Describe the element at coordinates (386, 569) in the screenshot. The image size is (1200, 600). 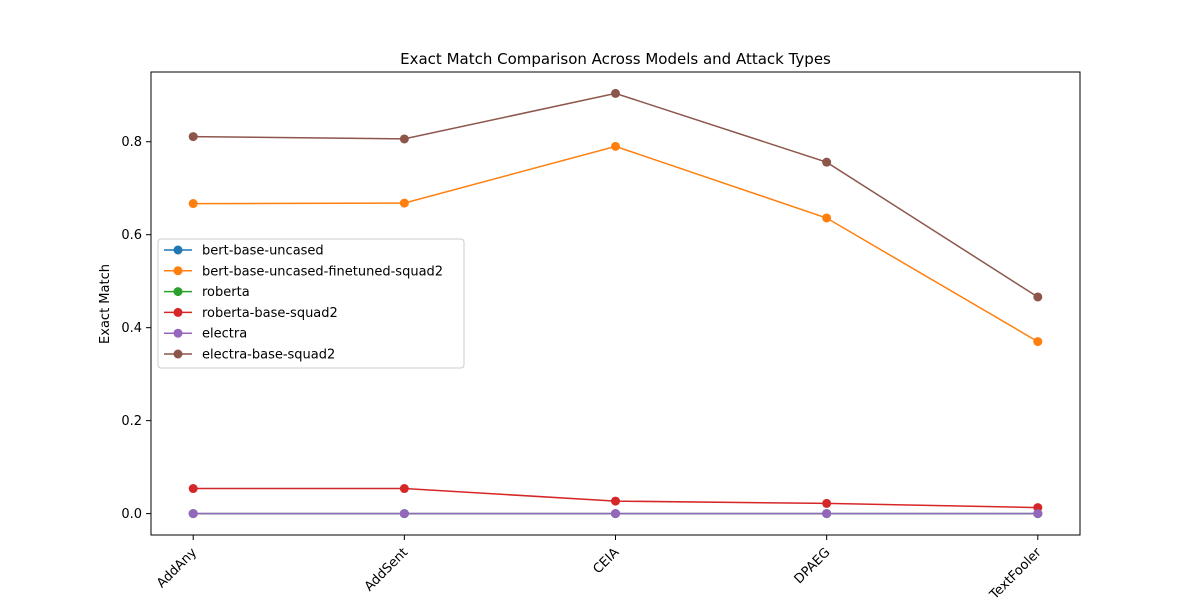
I see `x-tick-label: AddSent` at that location.